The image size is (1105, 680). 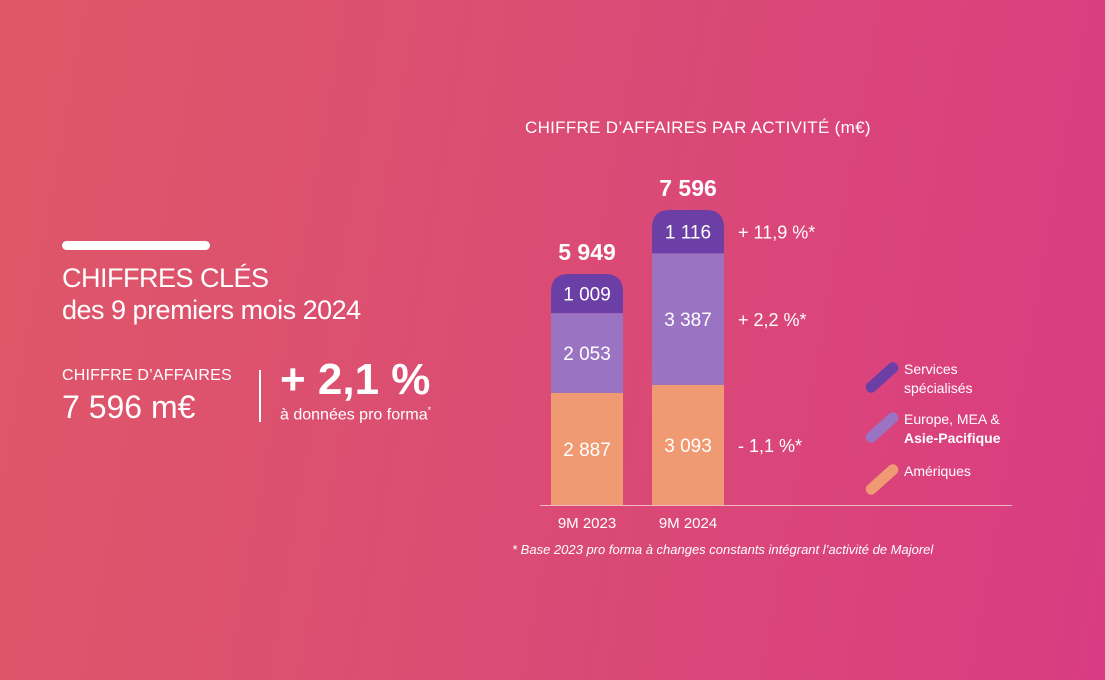 I want to click on change-label-services-sp-cialis-s: + 11,9 %*, so click(x=776, y=233).